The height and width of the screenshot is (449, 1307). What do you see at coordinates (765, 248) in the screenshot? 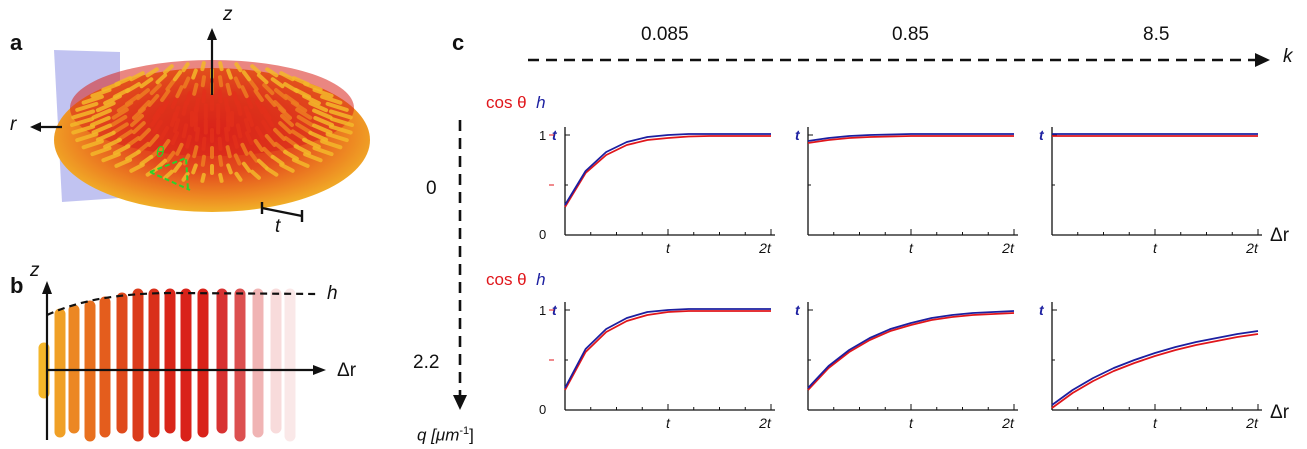
I see `plot-0-0-x-label-2t: 2t` at bounding box center [765, 248].